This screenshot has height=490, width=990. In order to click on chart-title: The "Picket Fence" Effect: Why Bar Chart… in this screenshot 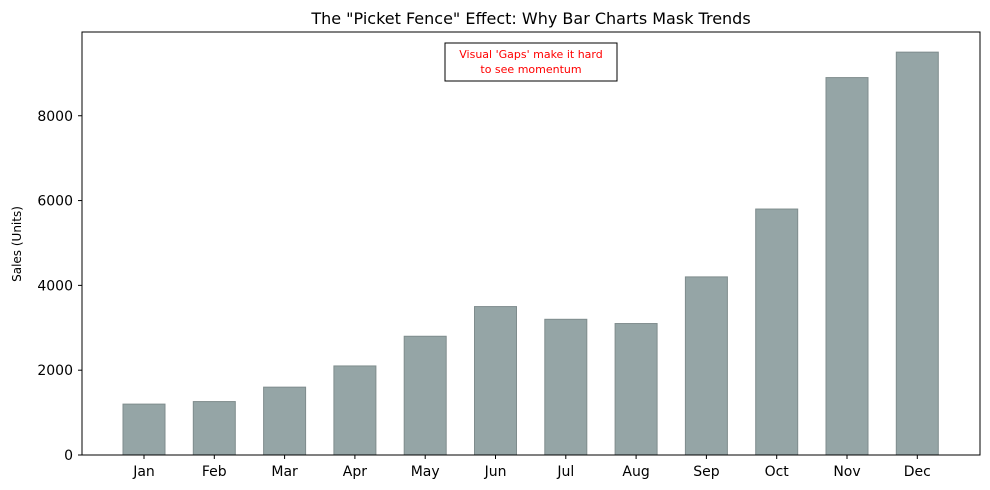, I will do `click(530, 18)`.